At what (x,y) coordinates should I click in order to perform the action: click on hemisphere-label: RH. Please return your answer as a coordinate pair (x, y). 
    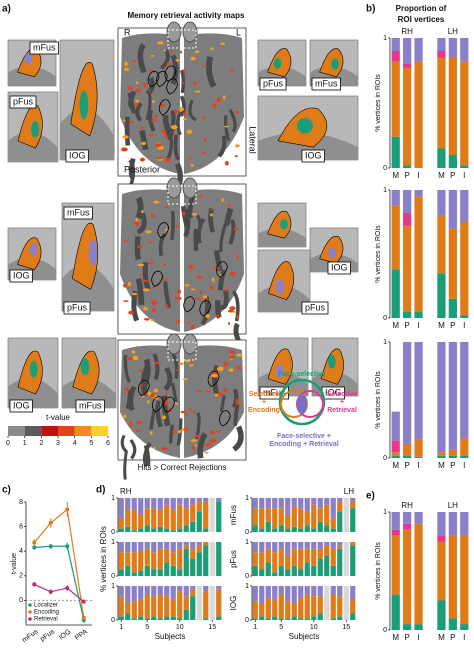
    Looking at the image, I should click on (126, 491).